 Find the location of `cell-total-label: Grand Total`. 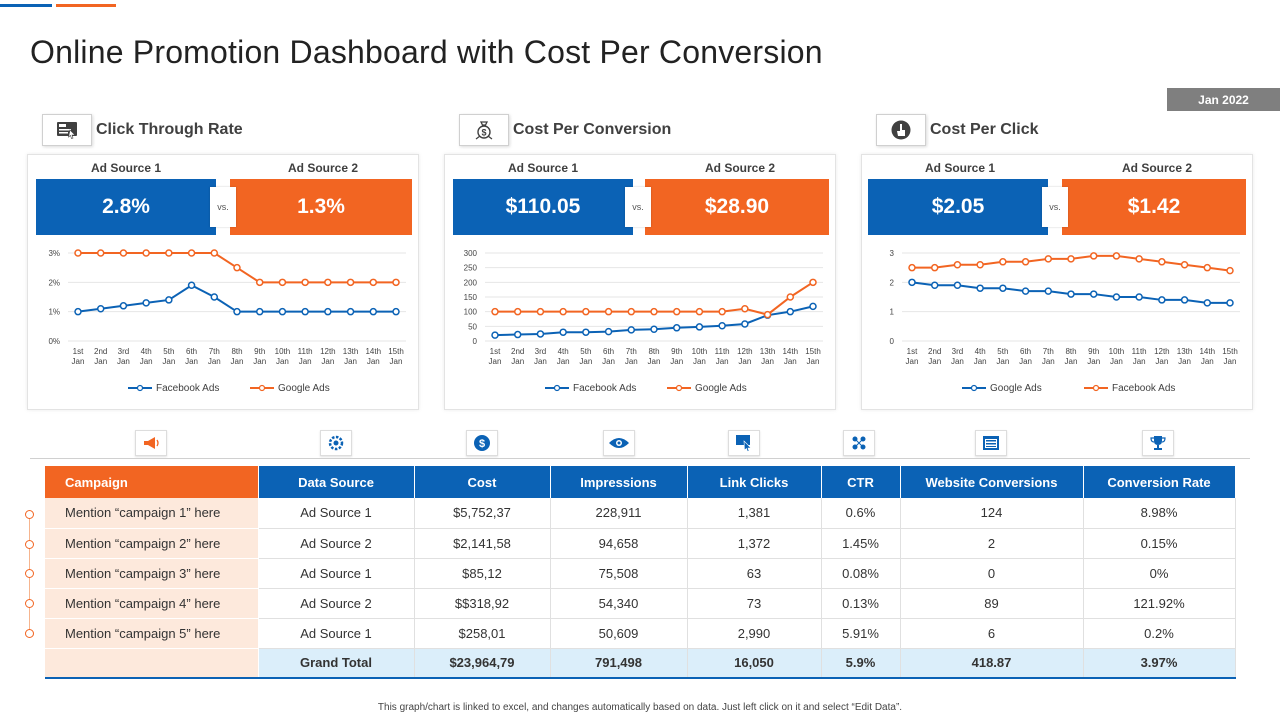

cell-total-label: Grand Total is located at coordinates (336, 663).